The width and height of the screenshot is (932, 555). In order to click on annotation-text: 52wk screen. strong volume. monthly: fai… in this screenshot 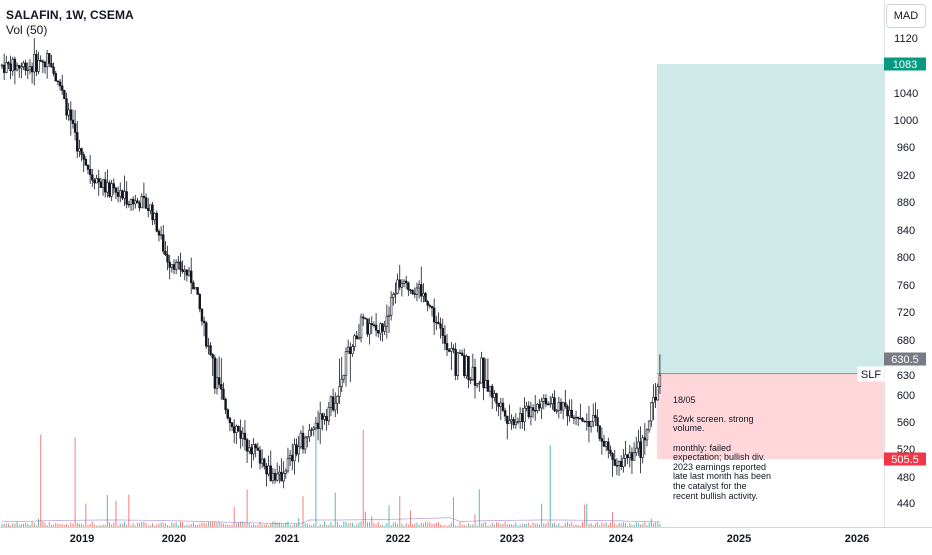, I will do `click(722, 457)`.